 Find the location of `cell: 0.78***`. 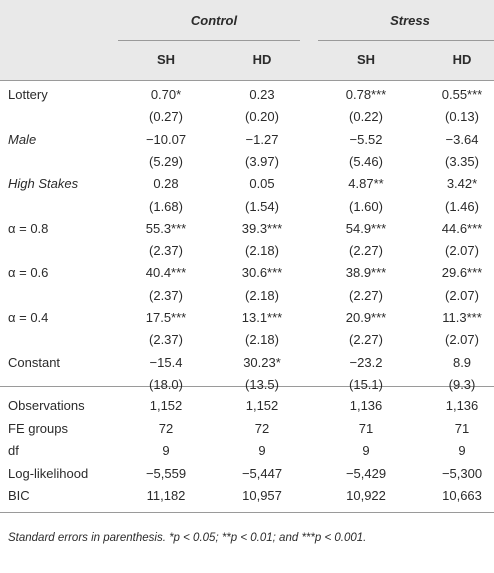

cell: 0.78*** is located at coordinates (366, 94).